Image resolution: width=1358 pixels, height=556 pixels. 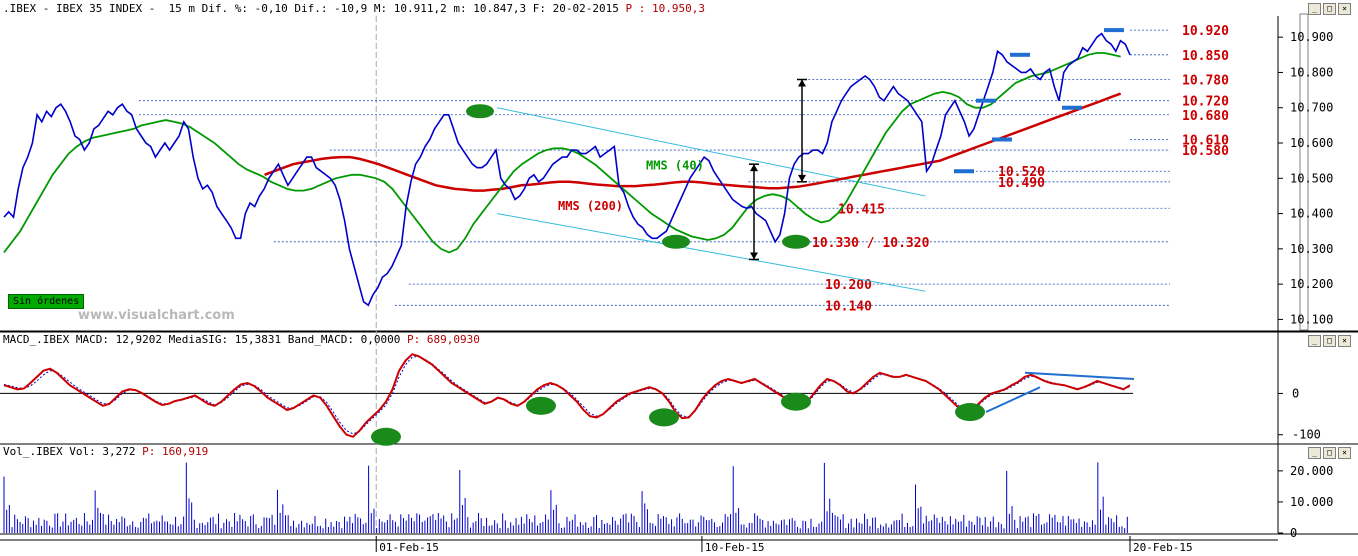 What do you see at coordinates (1311, 143) in the screenshot?
I see `price-tick-label: 10.600` at bounding box center [1311, 143].